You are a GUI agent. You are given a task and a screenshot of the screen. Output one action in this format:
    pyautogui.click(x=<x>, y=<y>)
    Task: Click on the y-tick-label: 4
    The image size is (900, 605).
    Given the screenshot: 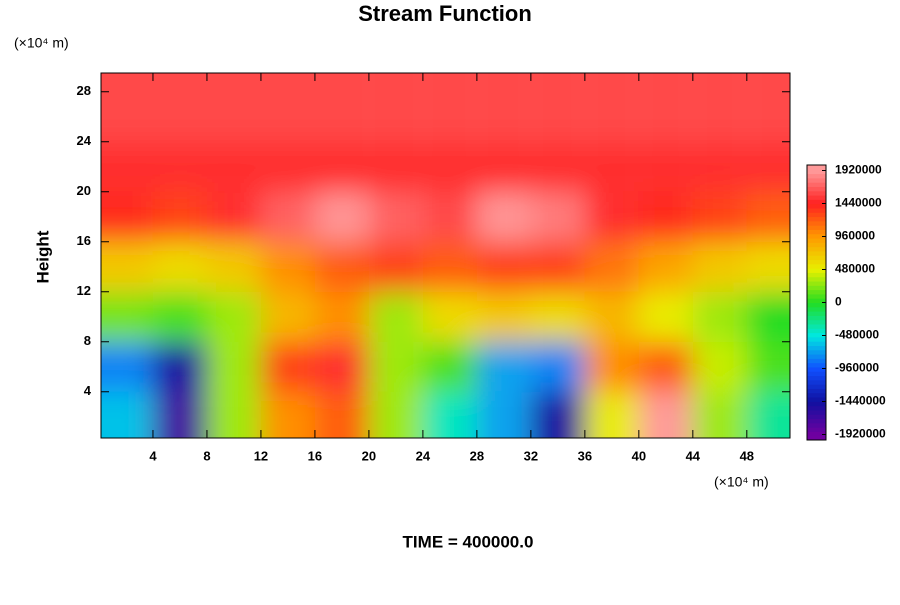 What is the action you would take?
    pyautogui.click(x=88, y=390)
    